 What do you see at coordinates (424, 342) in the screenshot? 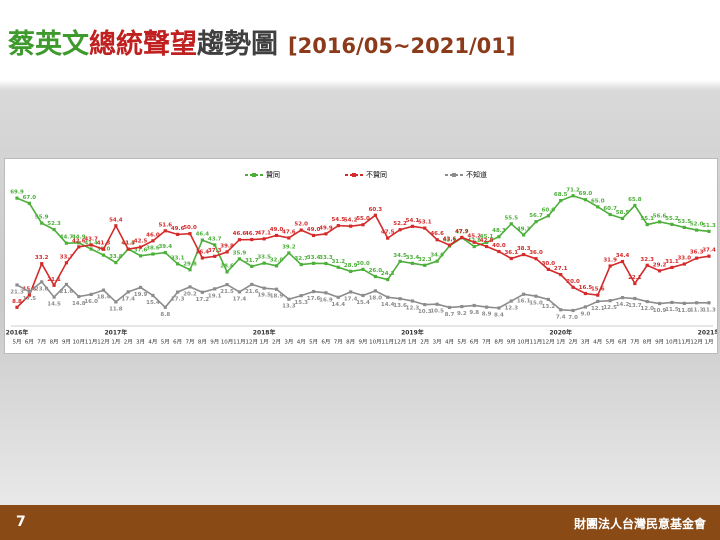
I see `x-tick-label: 2月` at bounding box center [424, 342].